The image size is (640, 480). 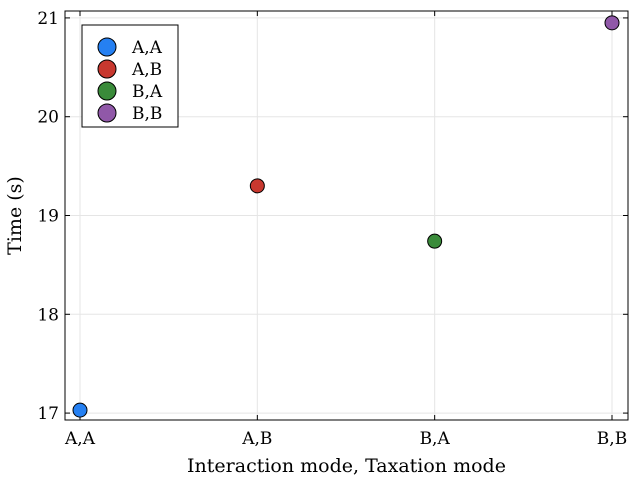 I want to click on legend-label: B,B, so click(x=147, y=114).